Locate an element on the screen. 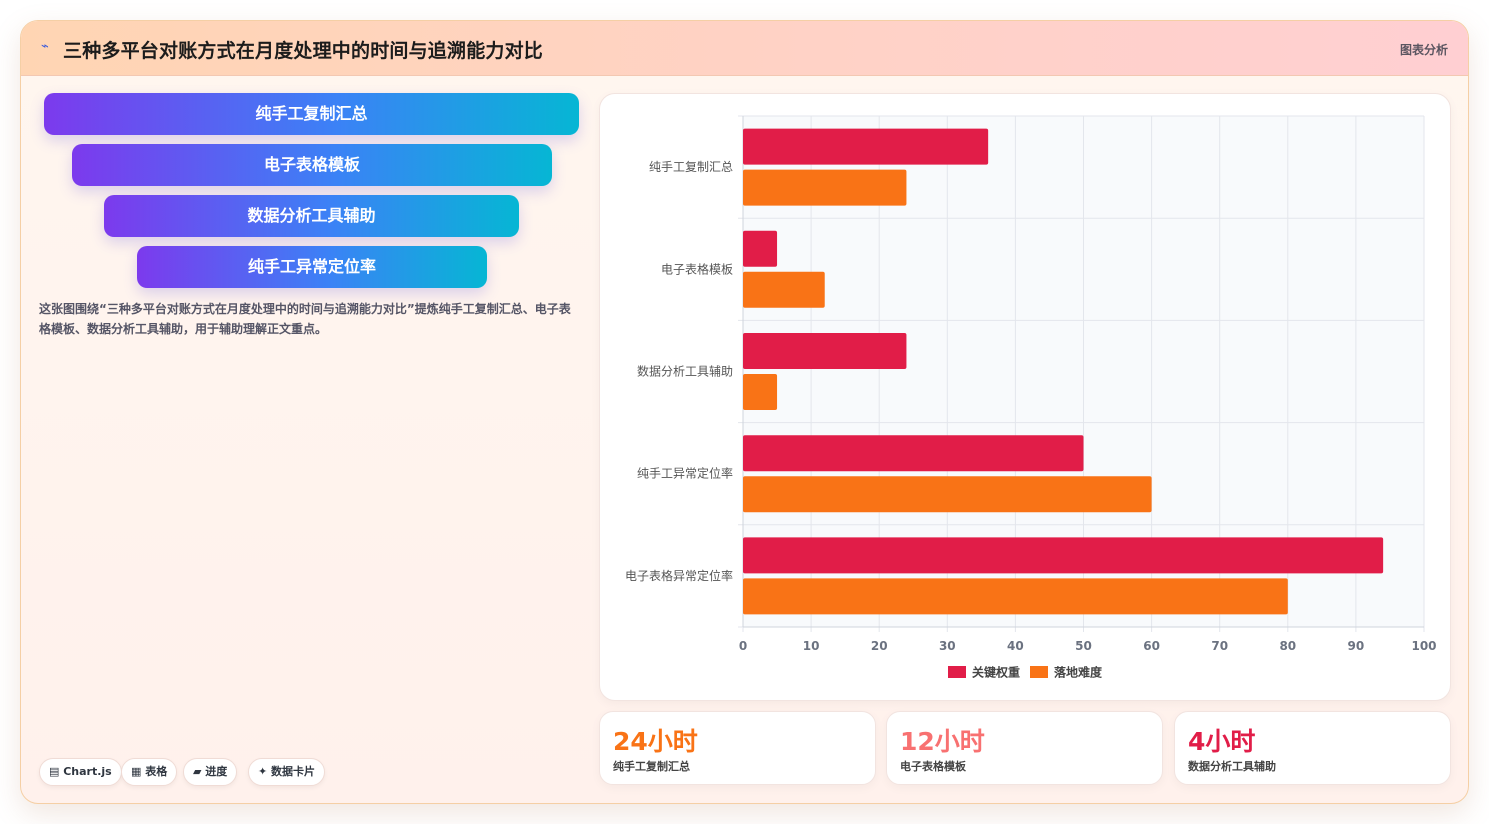 The width and height of the screenshot is (1489, 824). chip-progress: ▰ 进度 is located at coordinates (210, 772).